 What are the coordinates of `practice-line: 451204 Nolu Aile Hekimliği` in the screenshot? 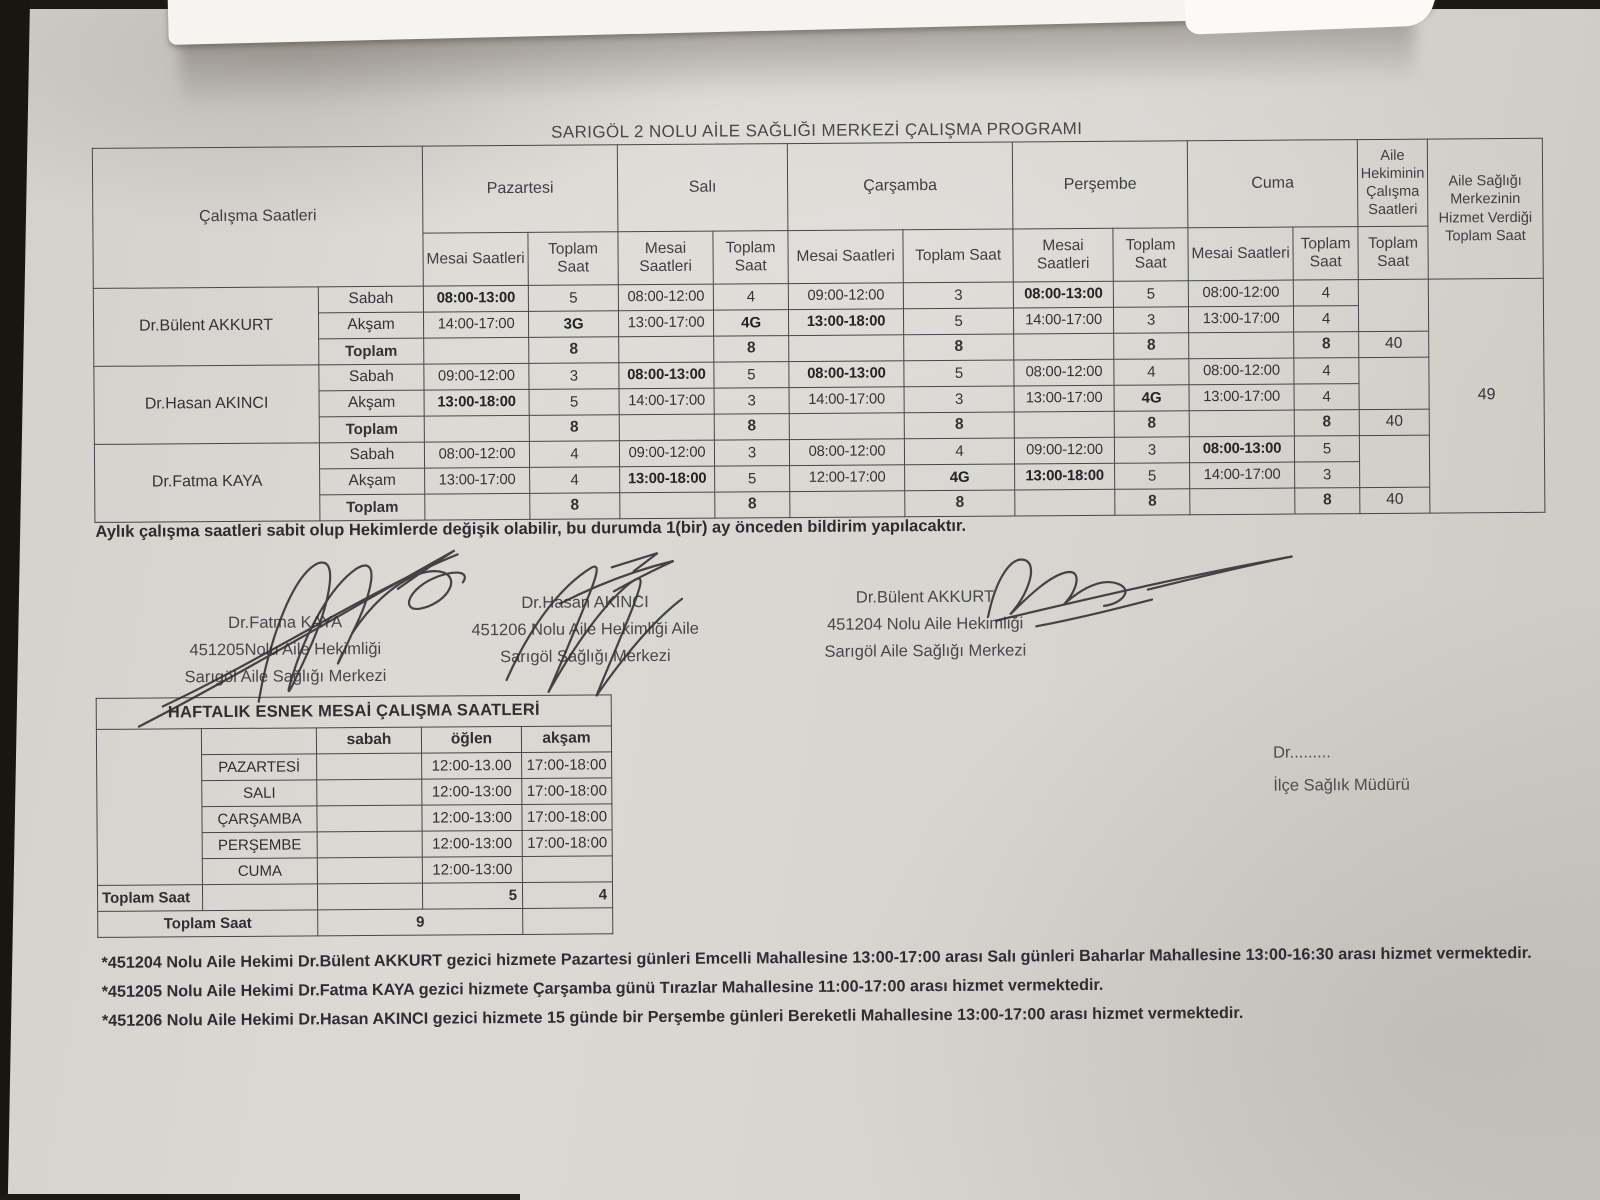 It's located at (925, 624).